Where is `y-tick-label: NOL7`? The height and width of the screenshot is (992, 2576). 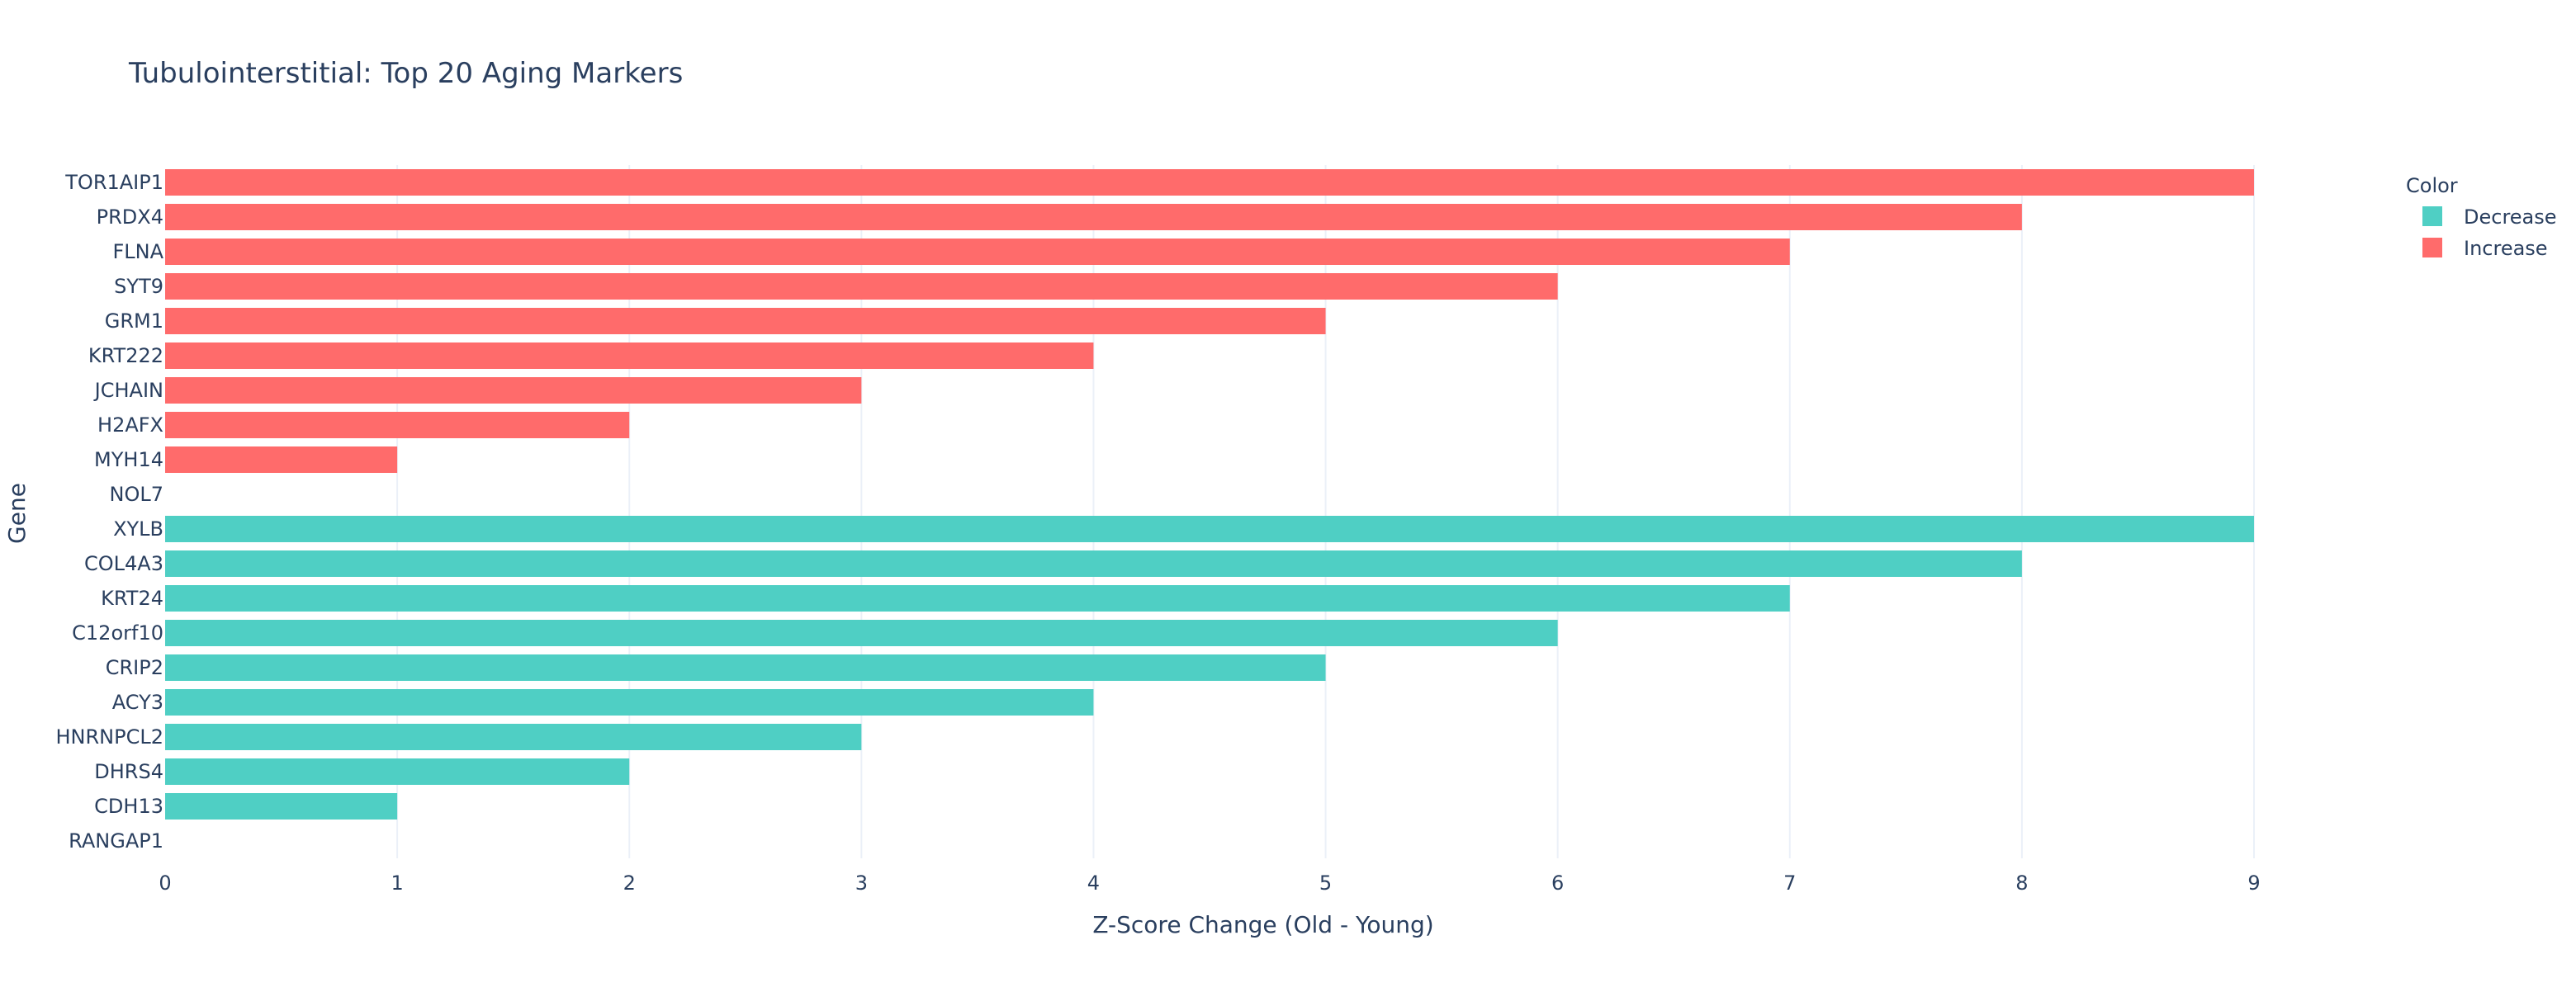 y-tick-label: NOL7 is located at coordinates (136, 495).